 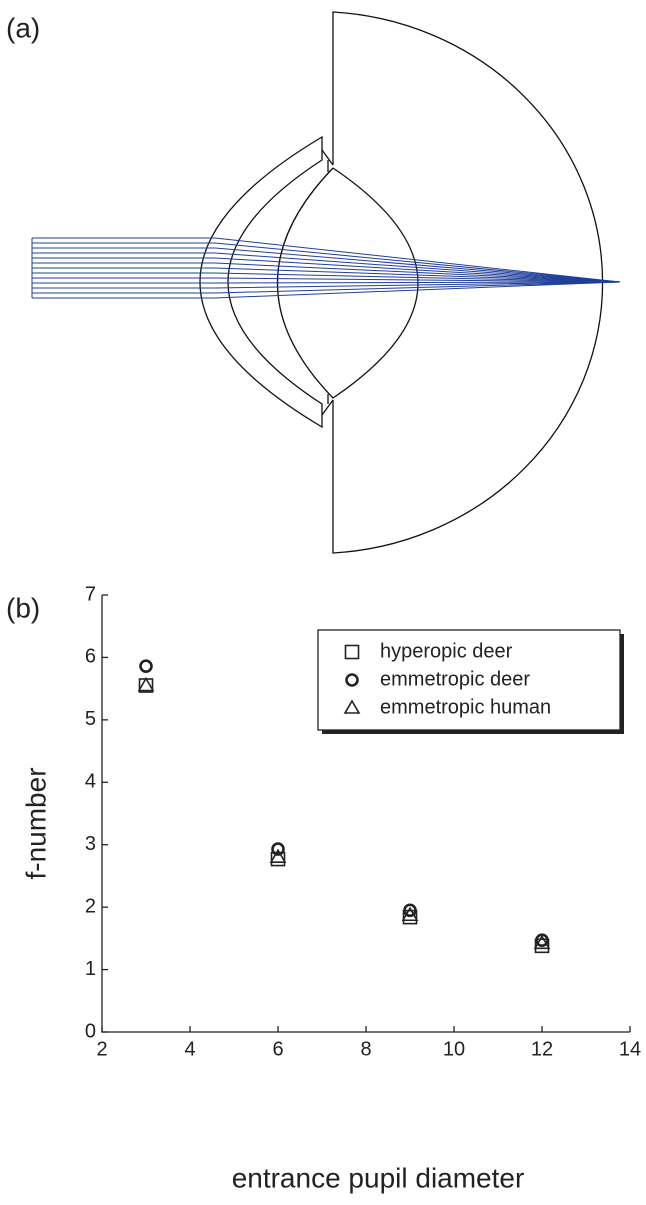 What do you see at coordinates (446, 651) in the screenshot?
I see `legend-label: hyperopic deer` at bounding box center [446, 651].